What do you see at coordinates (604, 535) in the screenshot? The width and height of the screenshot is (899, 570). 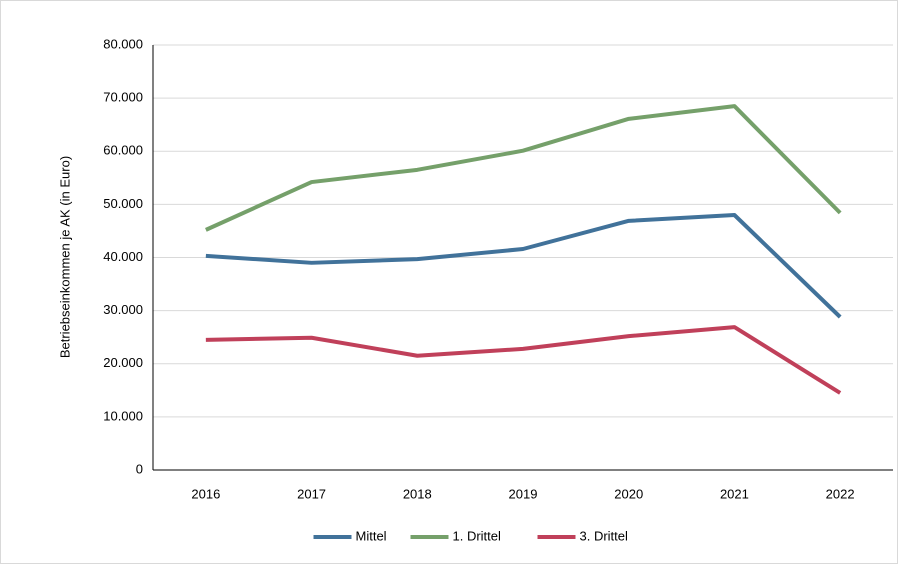 I see `legend-label: 3. Drittel` at bounding box center [604, 535].